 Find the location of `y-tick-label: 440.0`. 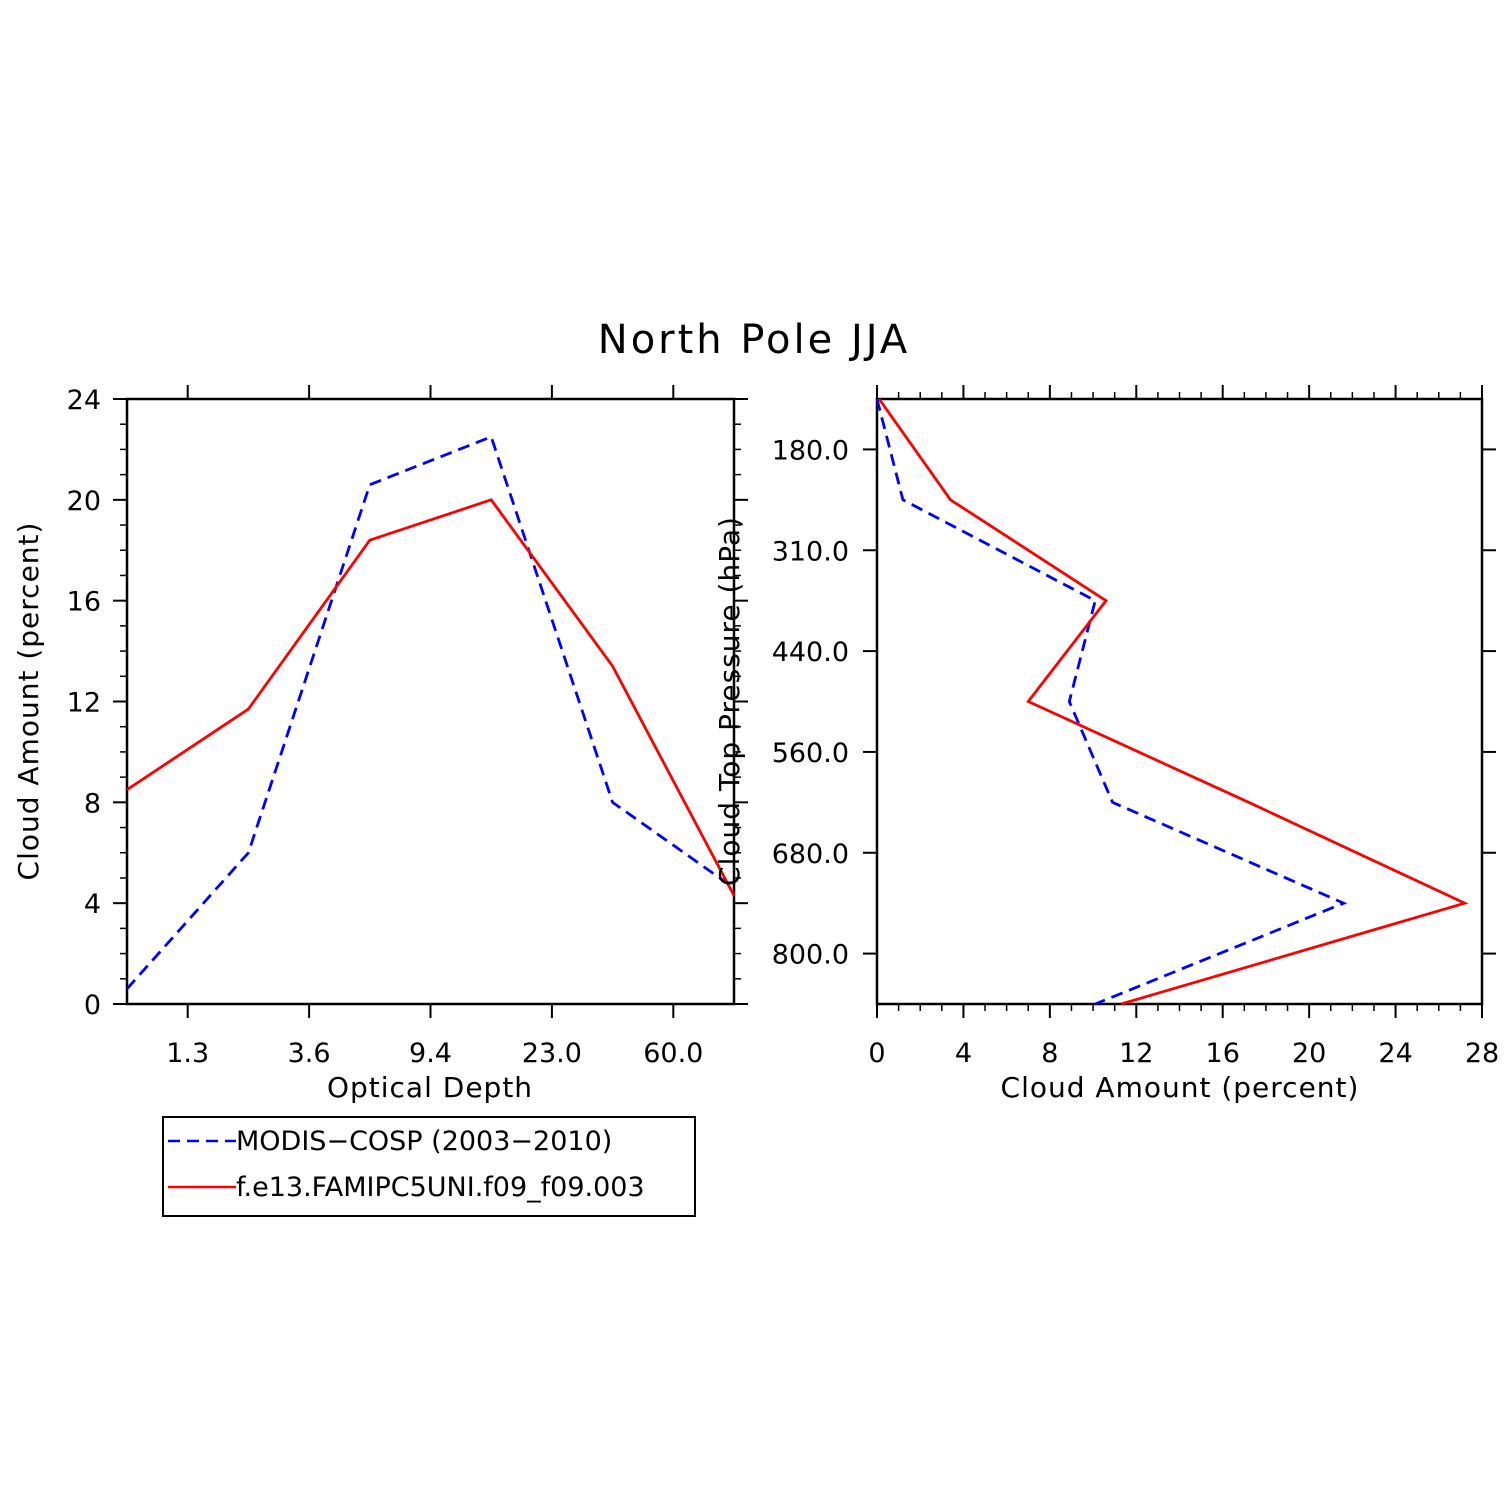

y-tick-label: 440.0 is located at coordinates (810, 652).